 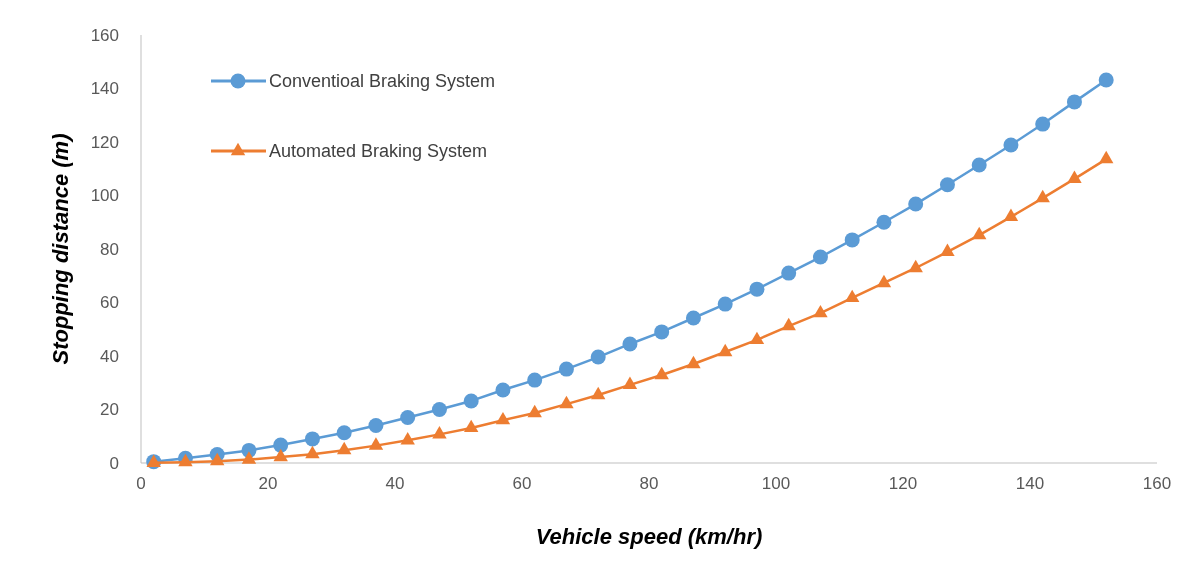 What do you see at coordinates (522, 483) in the screenshot?
I see `x-tick-label: 60` at bounding box center [522, 483].